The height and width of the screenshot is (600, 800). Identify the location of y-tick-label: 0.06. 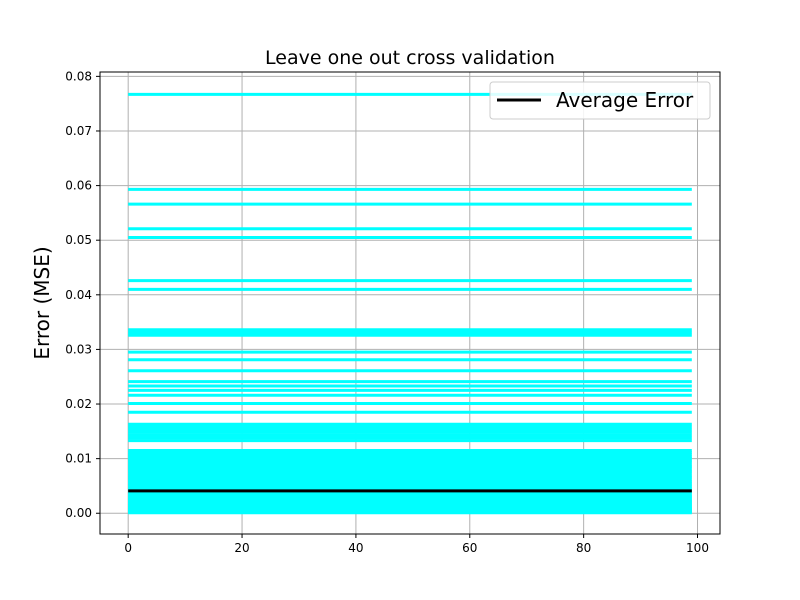
(78, 186).